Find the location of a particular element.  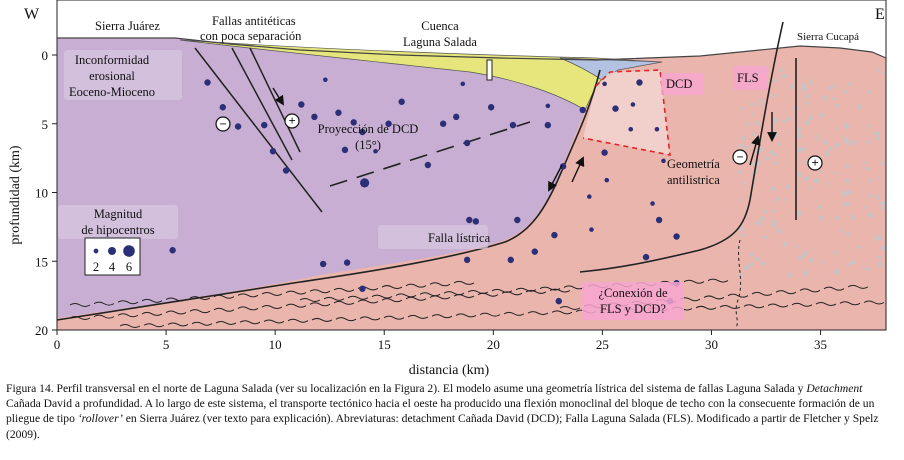

y-axis-title: profundidad (km) is located at coordinates (15, 194).